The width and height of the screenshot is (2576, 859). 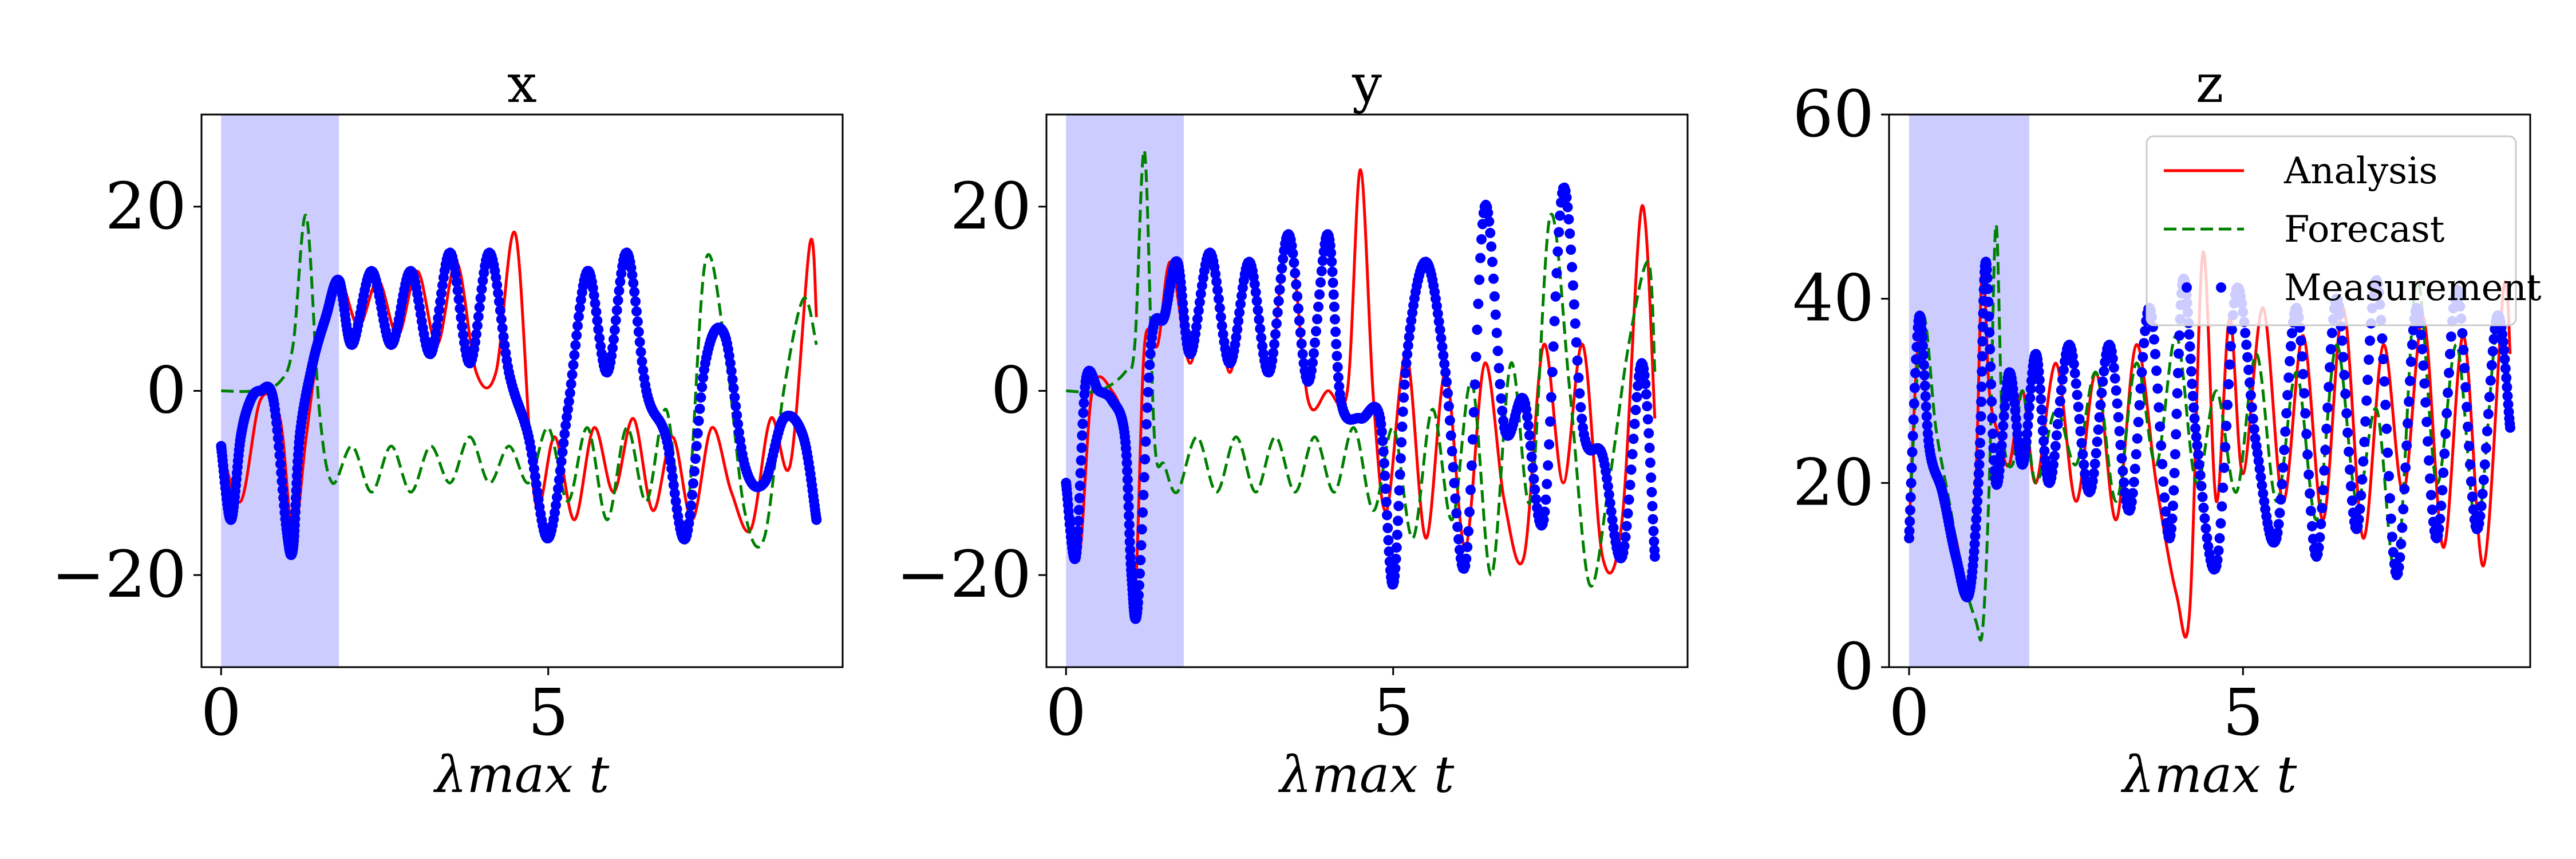 I want to click on legend-label-forecast: Forecast, so click(x=2364, y=229).